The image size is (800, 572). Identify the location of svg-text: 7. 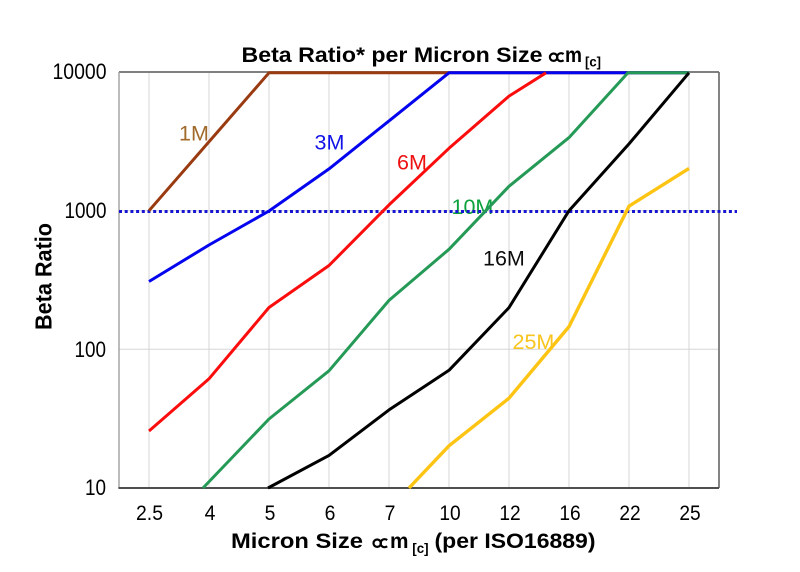
(390, 513).